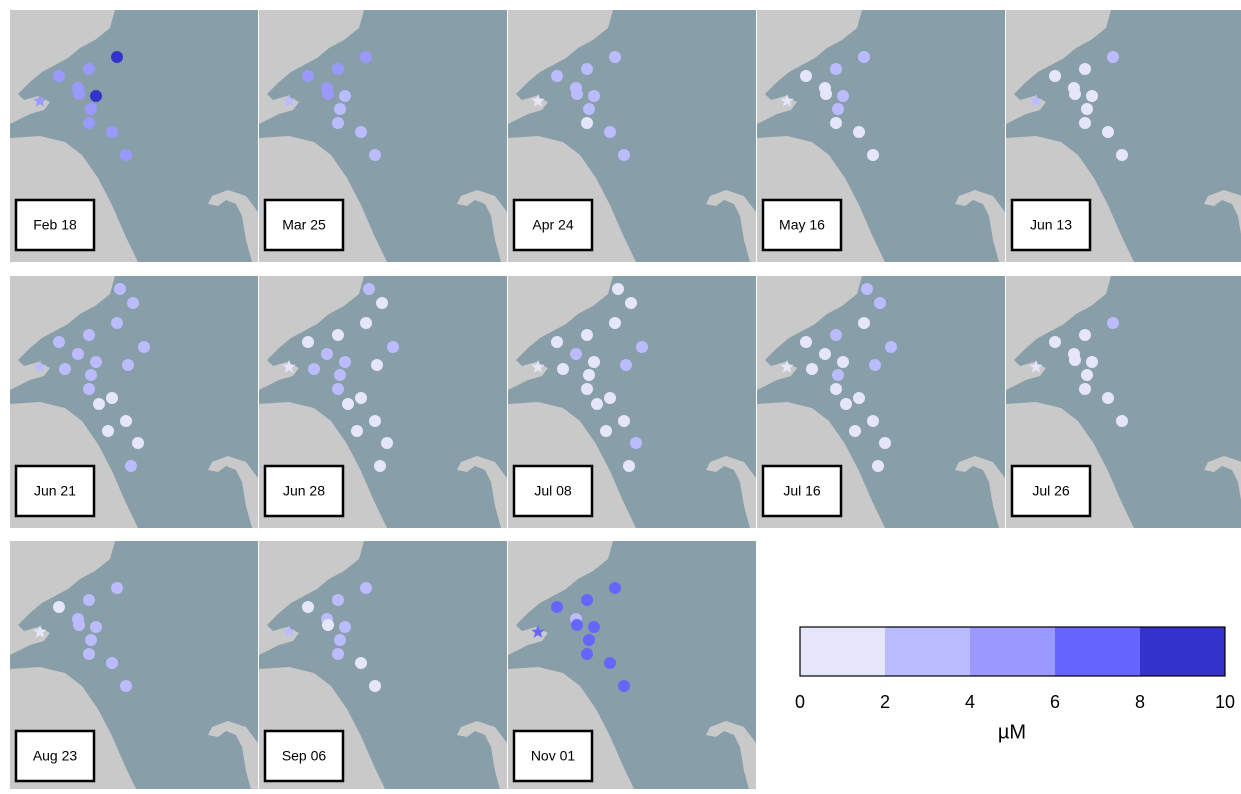  I want to click on date-label: Jun 21, so click(55, 491).